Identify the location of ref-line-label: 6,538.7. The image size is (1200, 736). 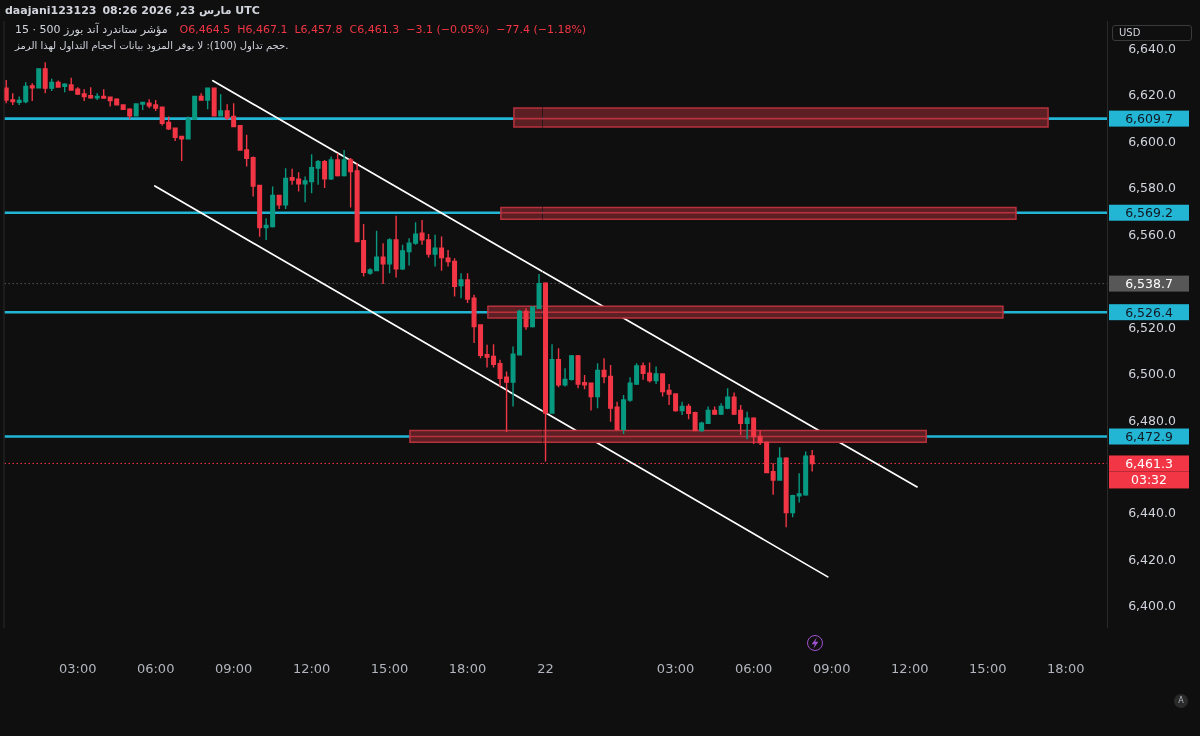
(1149, 284).